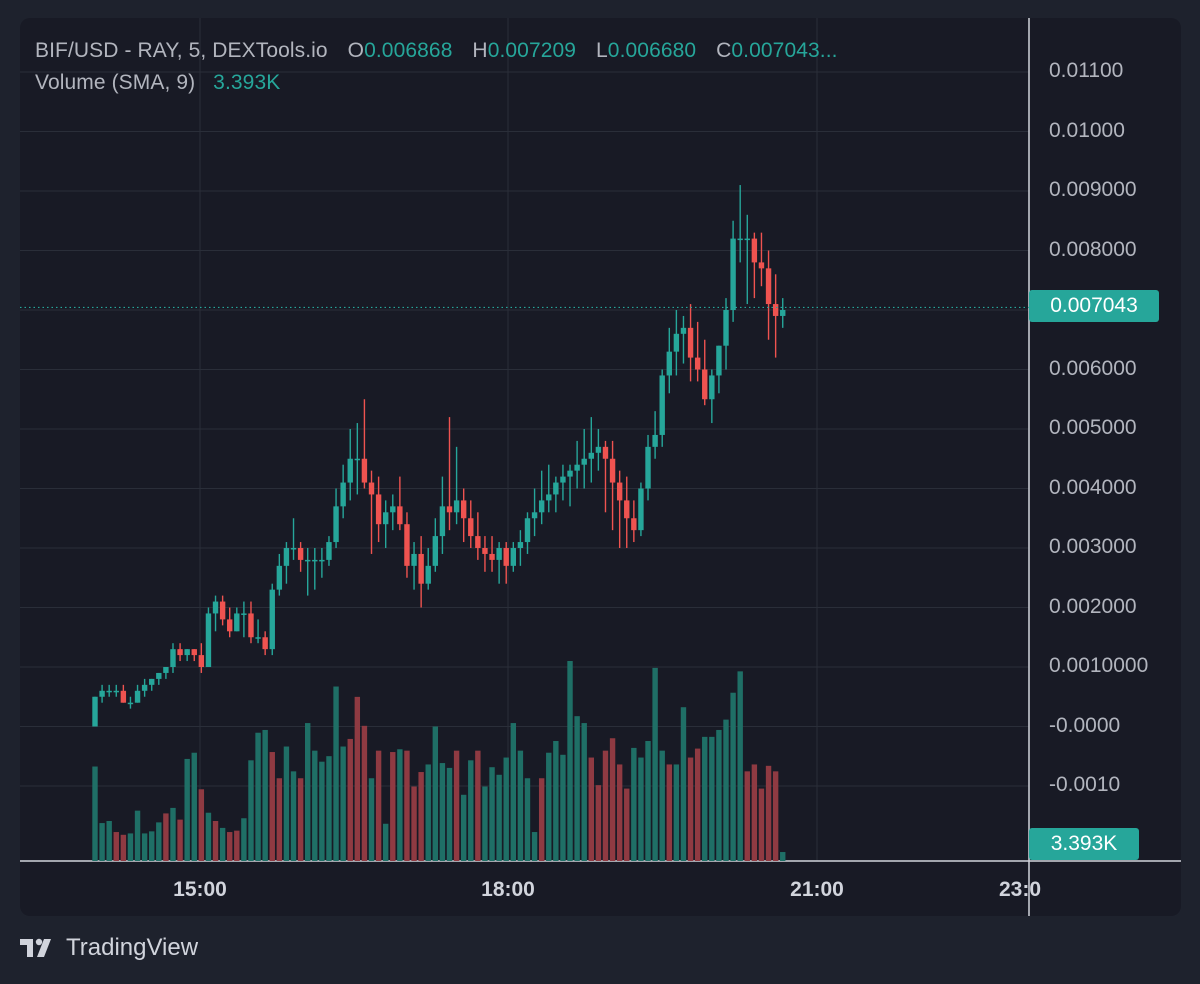 Image resolution: width=1200 pixels, height=984 pixels. What do you see at coordinates (724, 50) in the screenshot?
I see `close-key: C` at bounding box center [724, 50].